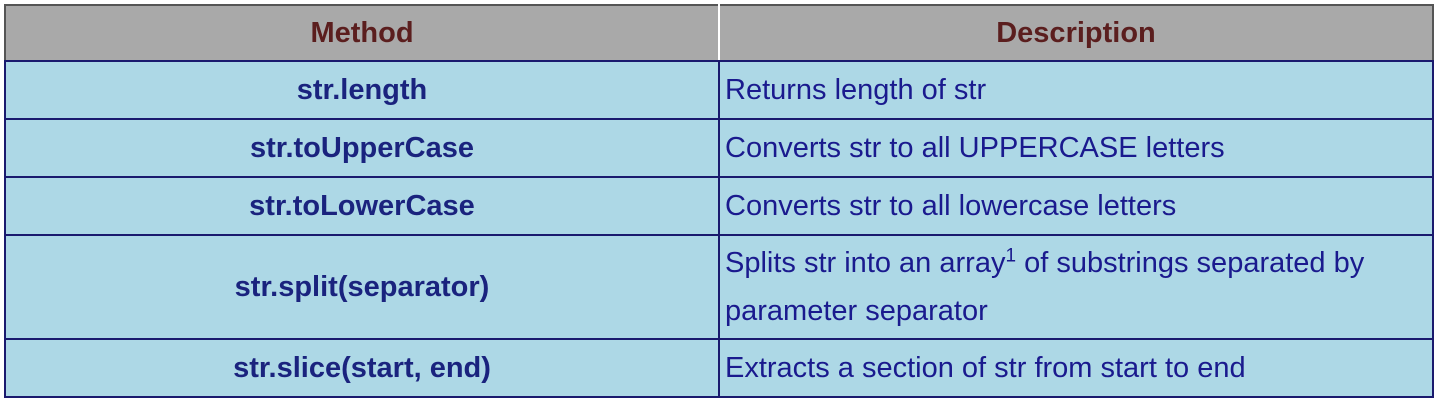 The width and height of the screenshot is (1434, 400). I want to click on description-cell: Returns length of str, so click(1076, 90).